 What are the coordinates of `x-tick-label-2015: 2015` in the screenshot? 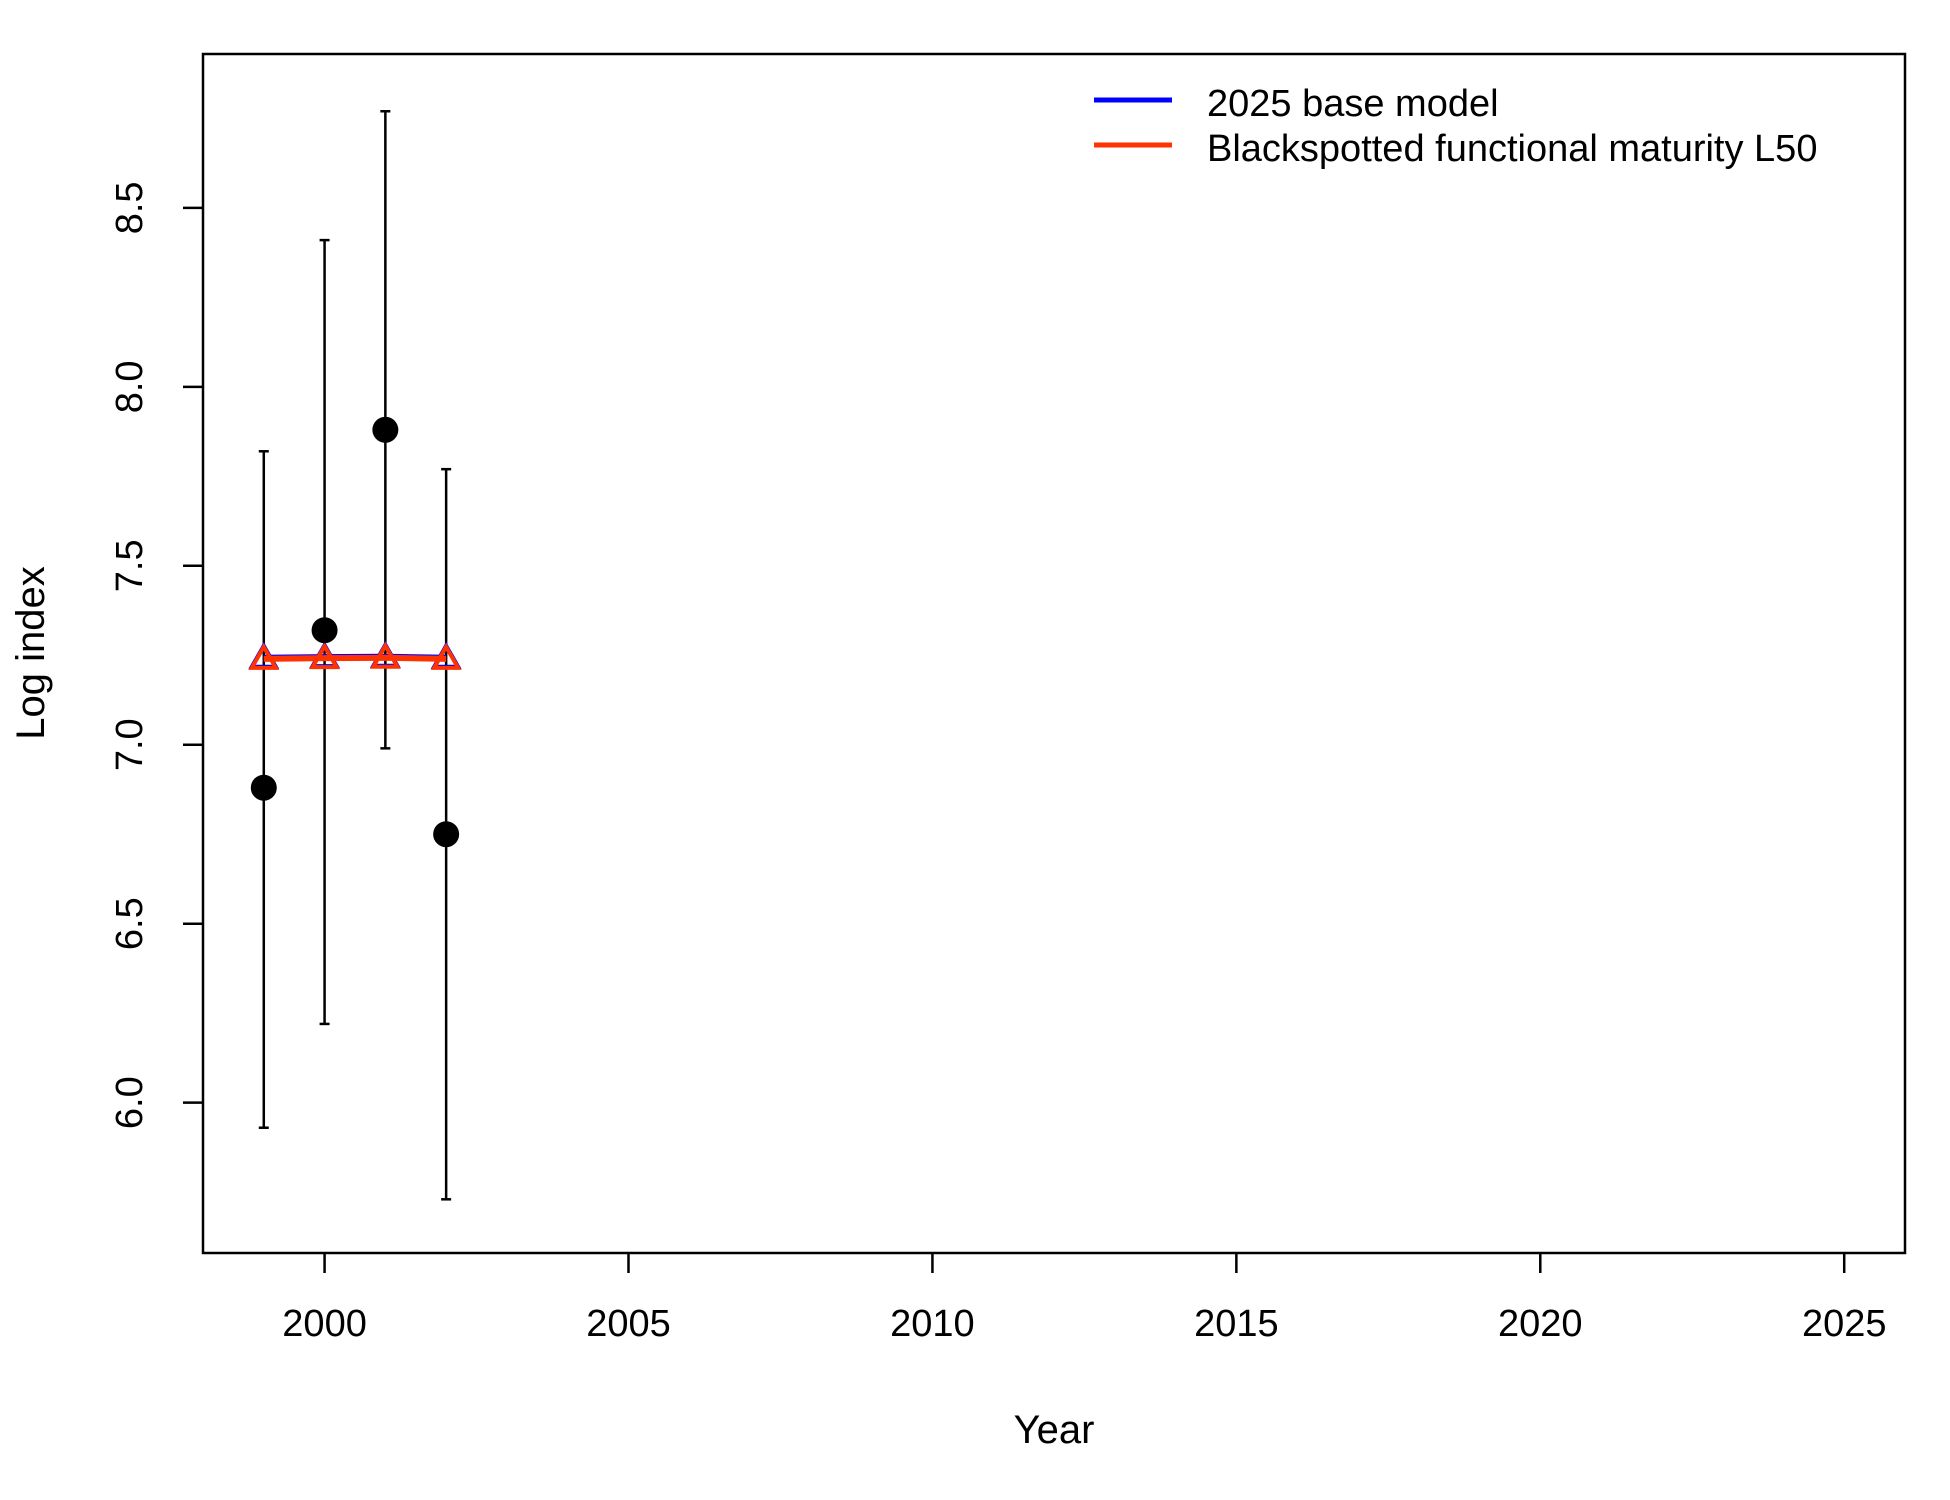 It's located at (1236, 1324).